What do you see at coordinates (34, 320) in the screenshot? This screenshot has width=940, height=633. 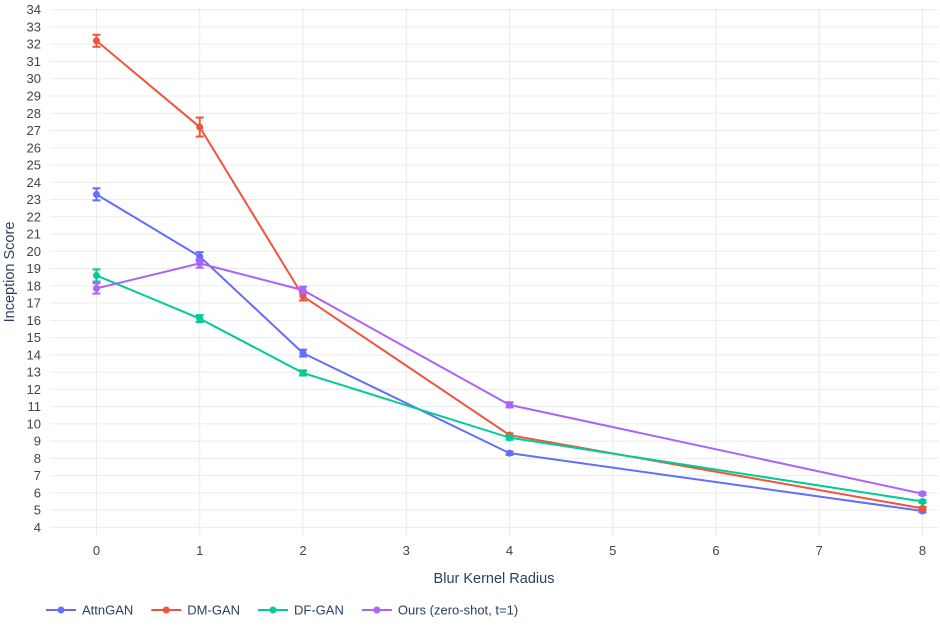 I see `y-tick-label: 16` at bounding box center [34, 320].